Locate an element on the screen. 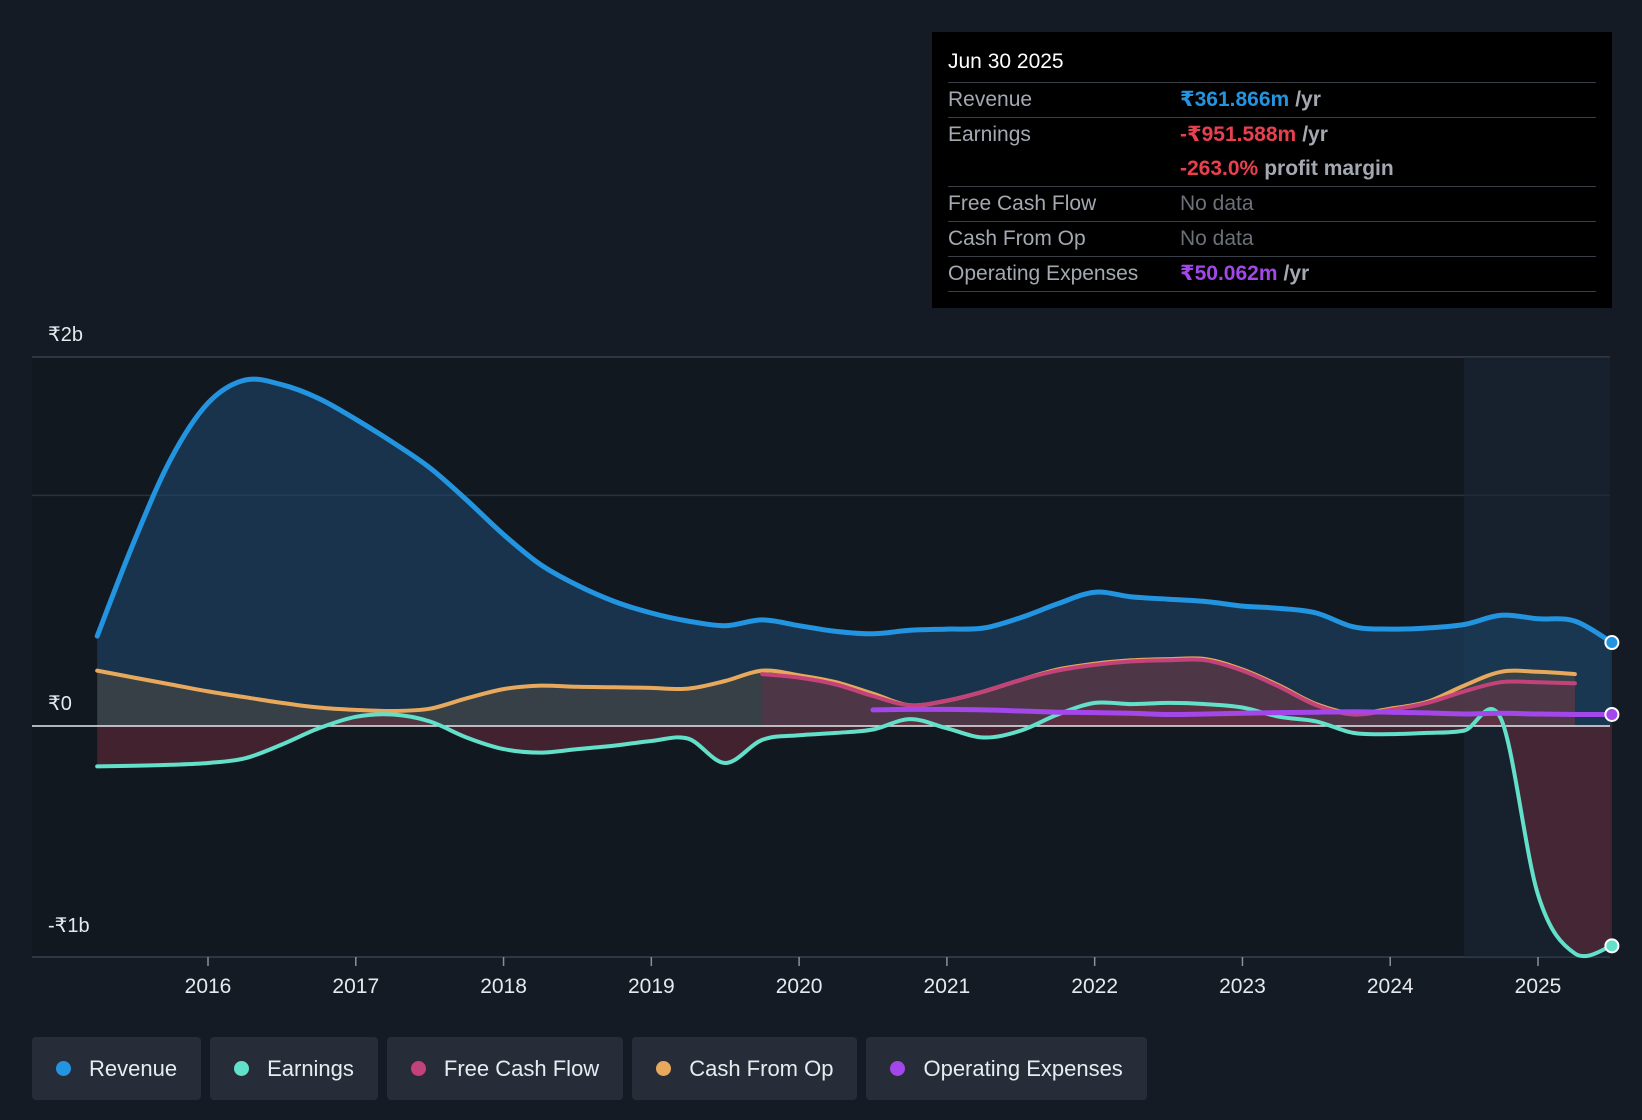  tooltip-cfo-label: Cash From Op is located at coordinates (1017, 238).